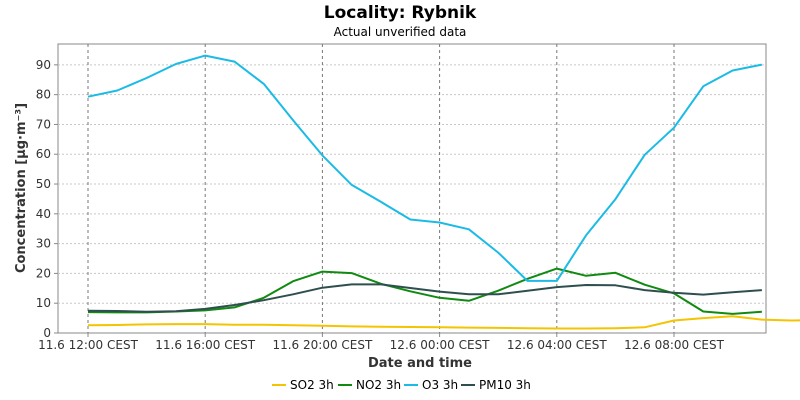  What do you see at coordinates (43, 184) in the screenshot?
I see `y-tick-label: 50` at bounding box center [43, 184].